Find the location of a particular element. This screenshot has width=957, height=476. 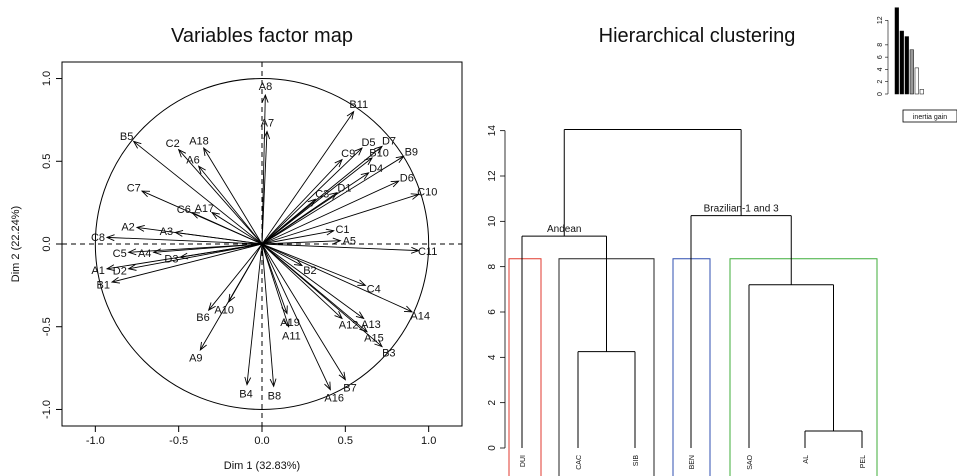

leaf-label: BEN is located at coordinates (692, 462).